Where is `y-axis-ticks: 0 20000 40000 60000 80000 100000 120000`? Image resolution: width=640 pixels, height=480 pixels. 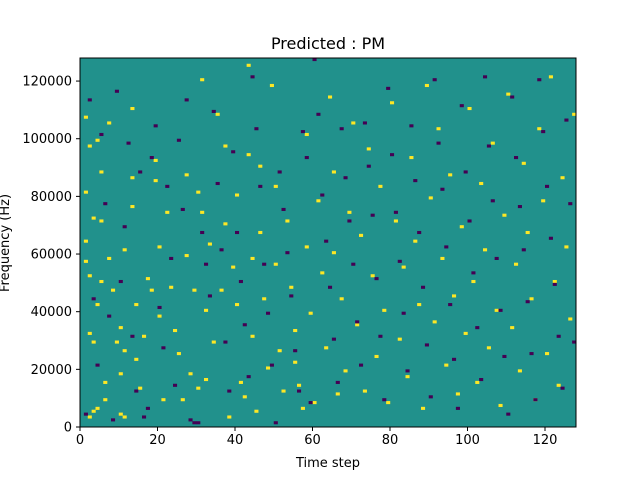 y-axis-ticks: 0 20000 40000 60000 80000 100000 120000 is located at coordinates (51, 255).